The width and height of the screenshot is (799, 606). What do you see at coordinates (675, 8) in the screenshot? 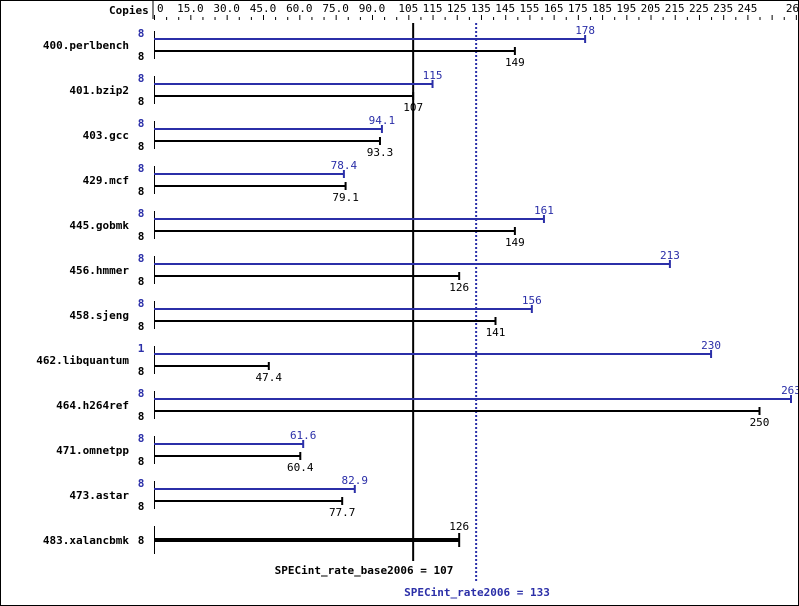
I see `x-tick-label: 215` at bounding box center [675, 8].